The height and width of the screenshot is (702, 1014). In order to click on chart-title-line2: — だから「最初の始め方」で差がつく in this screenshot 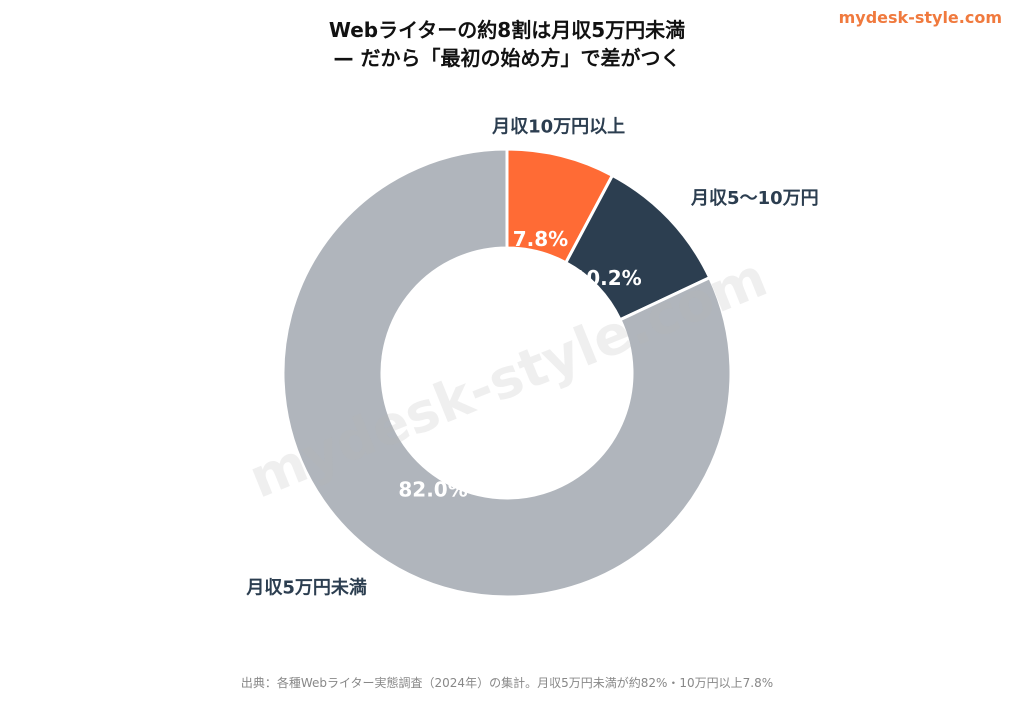, I will do `click(507, 58)`.